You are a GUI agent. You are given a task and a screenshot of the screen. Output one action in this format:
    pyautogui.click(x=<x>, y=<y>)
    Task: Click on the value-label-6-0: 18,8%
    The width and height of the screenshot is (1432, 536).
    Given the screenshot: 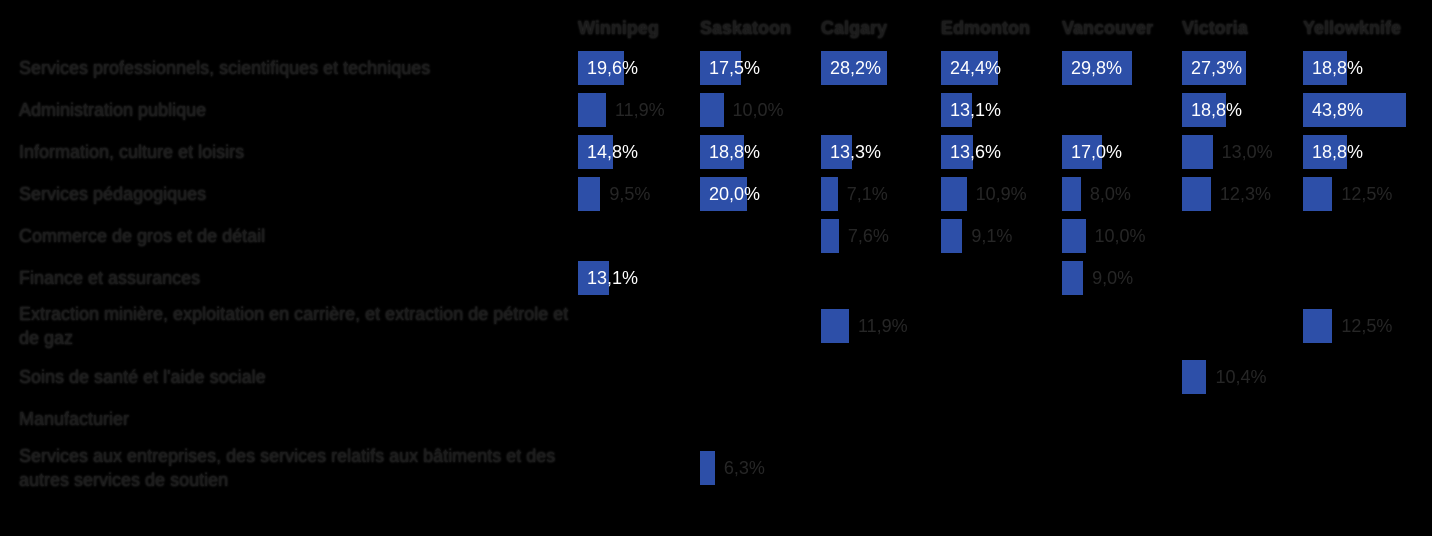 What is the action you would take?
    pyautogui.click(x=1338, y=68)
    